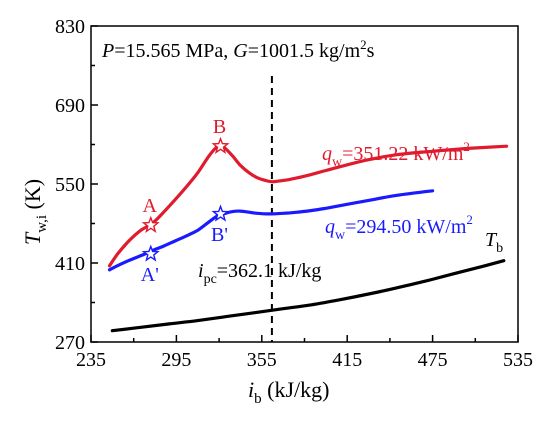  What do you see at coordinates (176, 360) in the screenshot?
I see `x-tick-label: 295` at bounding box center [176, 360].